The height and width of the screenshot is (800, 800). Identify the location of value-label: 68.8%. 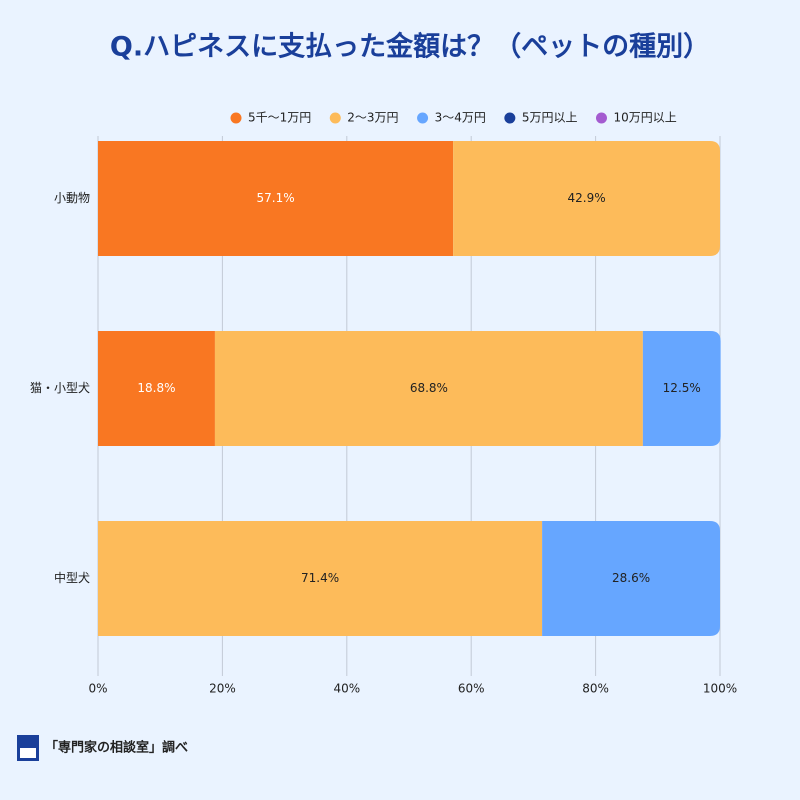
(429, 388).